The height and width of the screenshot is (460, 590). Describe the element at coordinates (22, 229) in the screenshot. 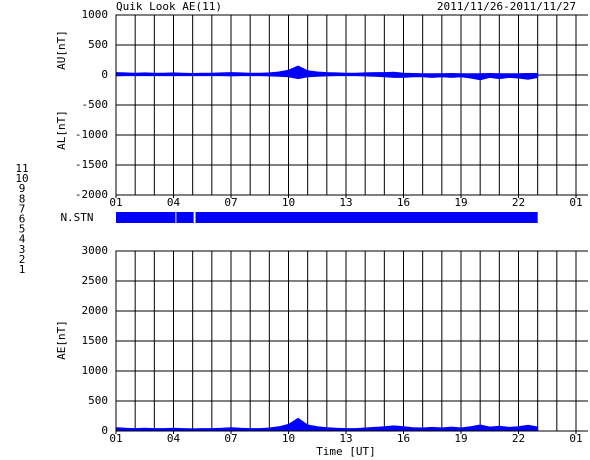

I see `station-number: 5` at that location.